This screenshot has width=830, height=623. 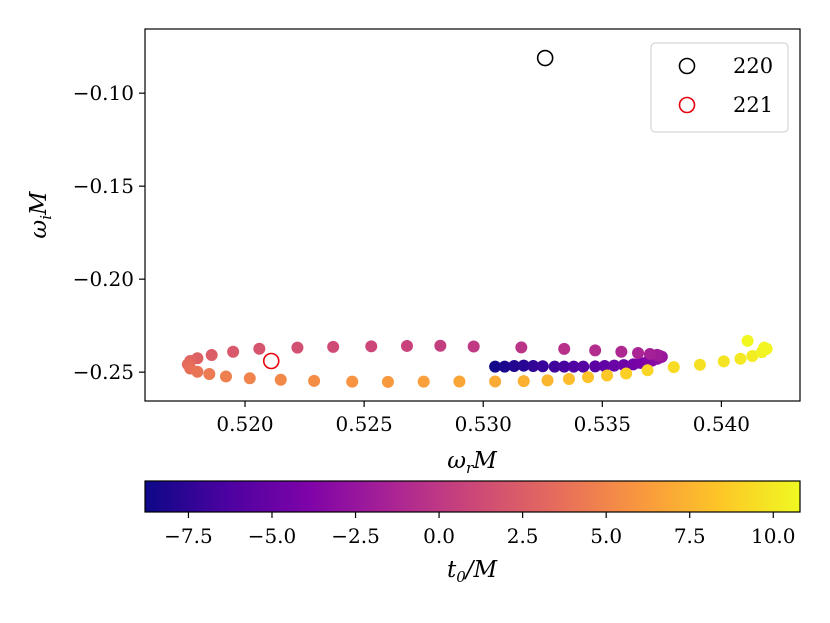 What do you see at coordinates (456, 461) in the screenshot?
I see `x-axis-label-omega: ω` at bounding box center [456, 461].